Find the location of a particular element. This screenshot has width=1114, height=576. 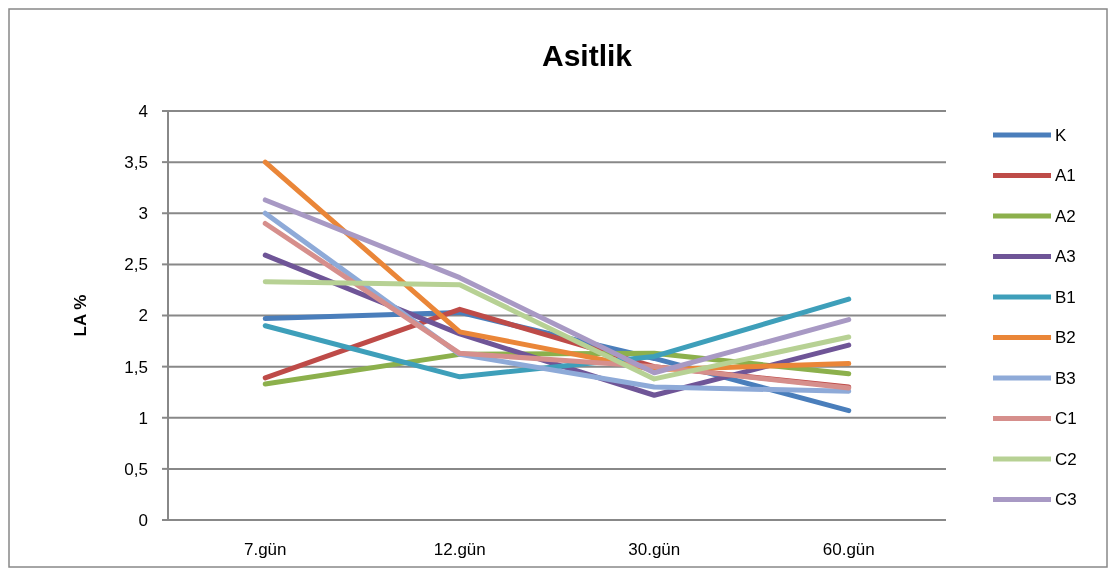

legend-label: A3 is located at coordinates (1065, 257).